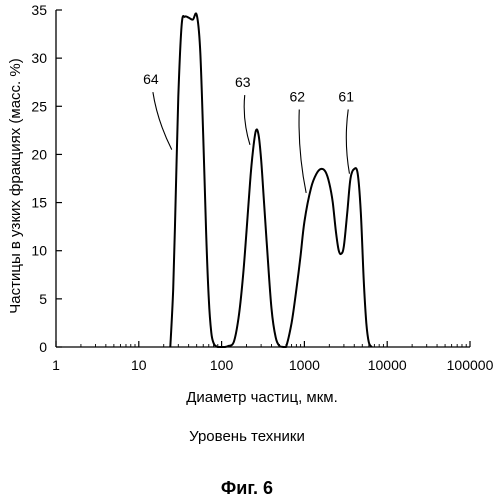 The image size is (494, 500). What do you see at coordinates (387, 365) in the screenshot?
I see `x-tick-label: 10000` at bounding box center [387, 365].